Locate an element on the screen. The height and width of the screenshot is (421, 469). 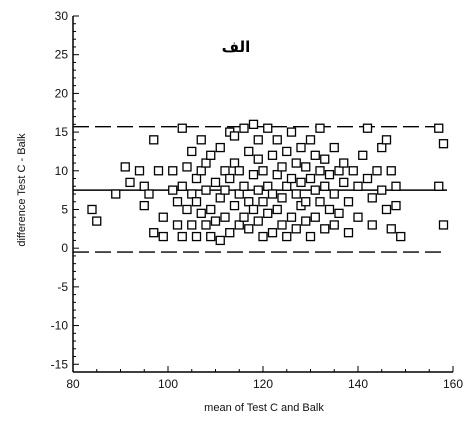
y-tick-label: 0 is located at coordinates (64, 248).